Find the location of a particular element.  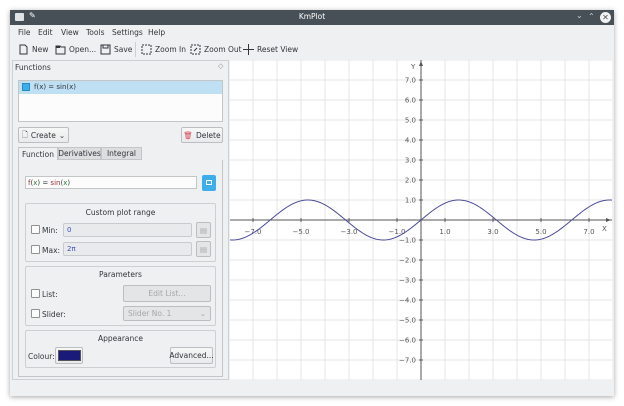

tab-integral: Integral is located at coordinates (121, 153).